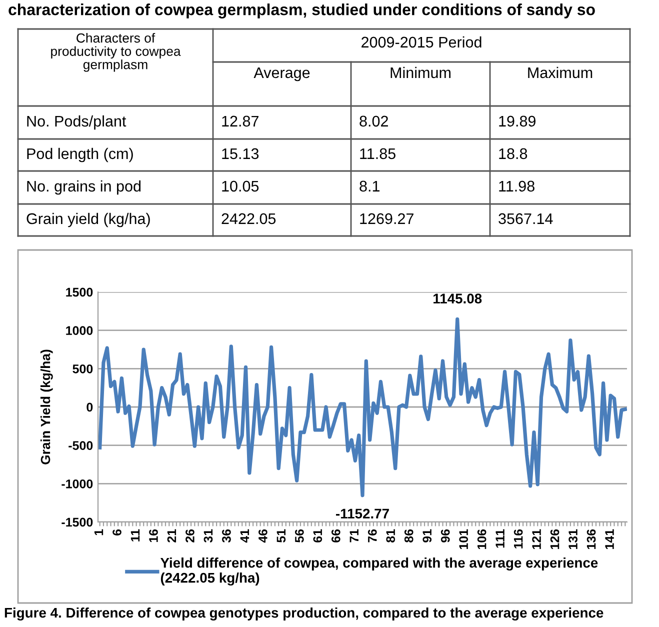  What do you see at coordinates (77, 522) in the screenshot?
I see `y-tick-label: -1500` at bounding box center [77, 522].